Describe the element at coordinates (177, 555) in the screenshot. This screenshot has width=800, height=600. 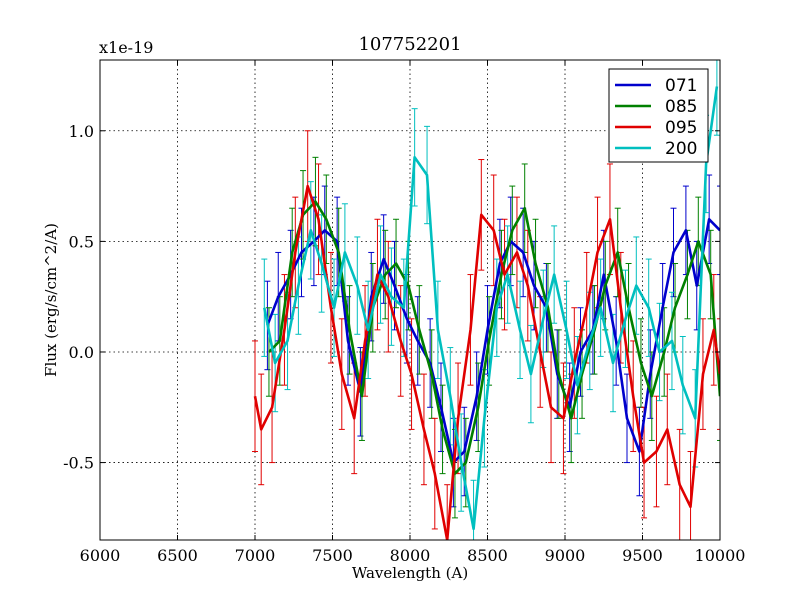
I see `x-tick-label: 6500` at that location.